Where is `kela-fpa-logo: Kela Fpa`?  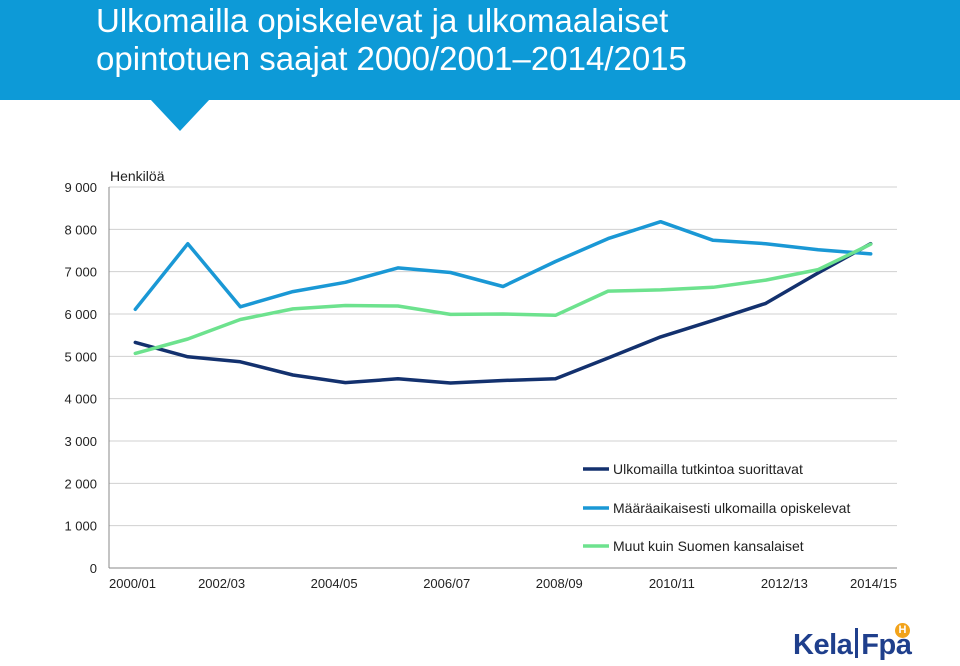 kela-fpa-logo: Kela Fpa is located at coordinates (852, 645).